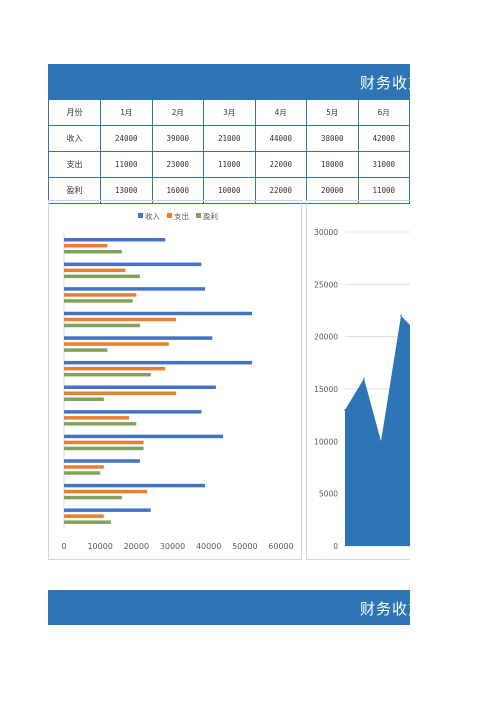  What do you see at coordinates (177, 190) in the screenshot?
I see `table-cell: 16000` at bounding box center [177, 190].